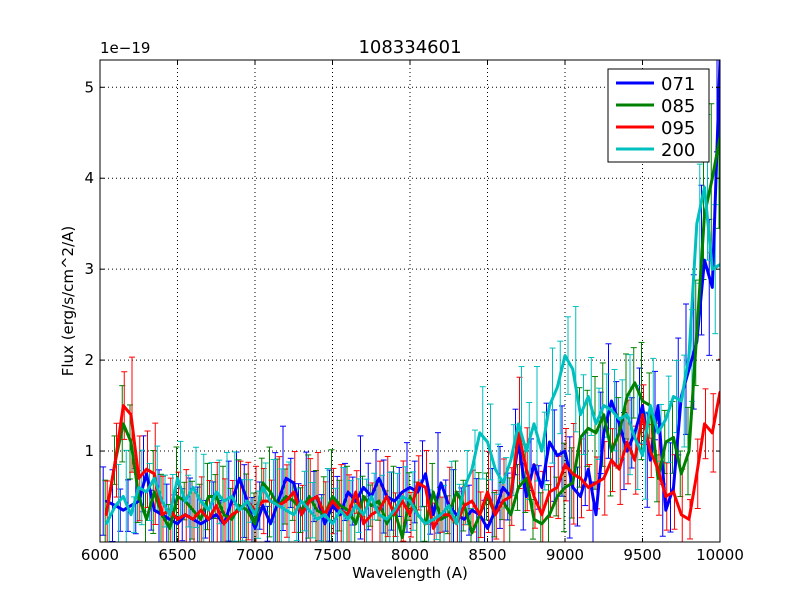  What do you see at coordinates (125, 48) in the screenshot?
I see `y-offset-label: 1e−19` at bounding box center [125, 48].